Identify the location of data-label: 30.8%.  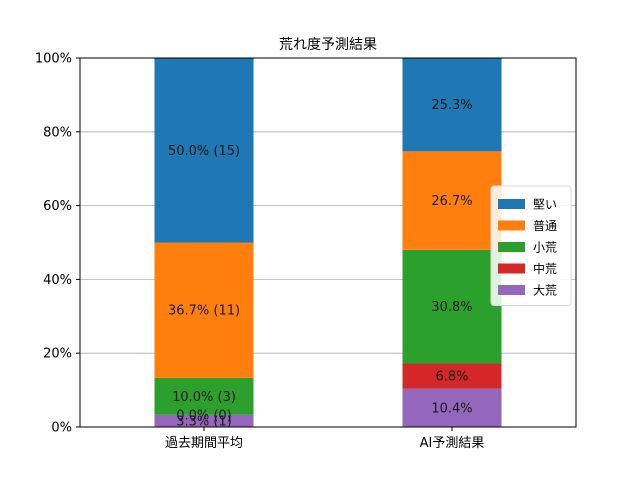
(451, 307).